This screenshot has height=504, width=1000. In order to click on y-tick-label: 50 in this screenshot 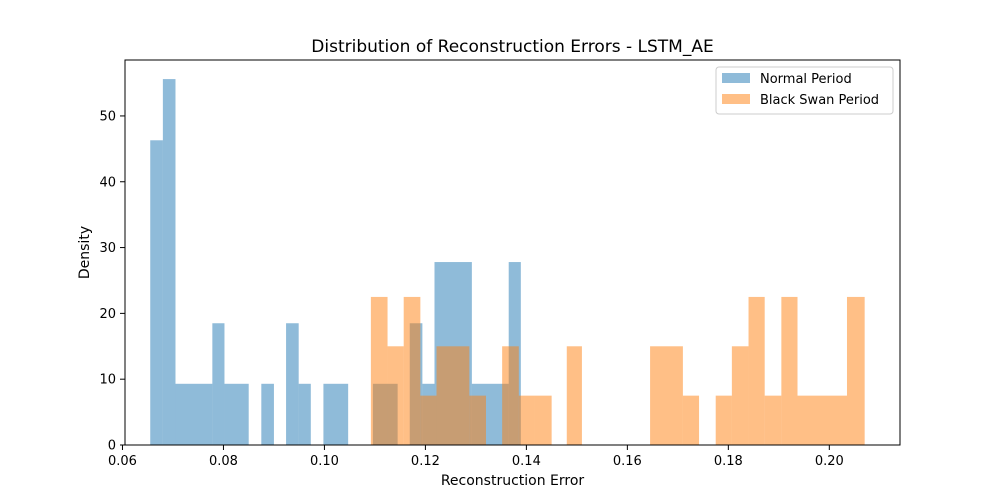, I will do `click(107, 116)`.